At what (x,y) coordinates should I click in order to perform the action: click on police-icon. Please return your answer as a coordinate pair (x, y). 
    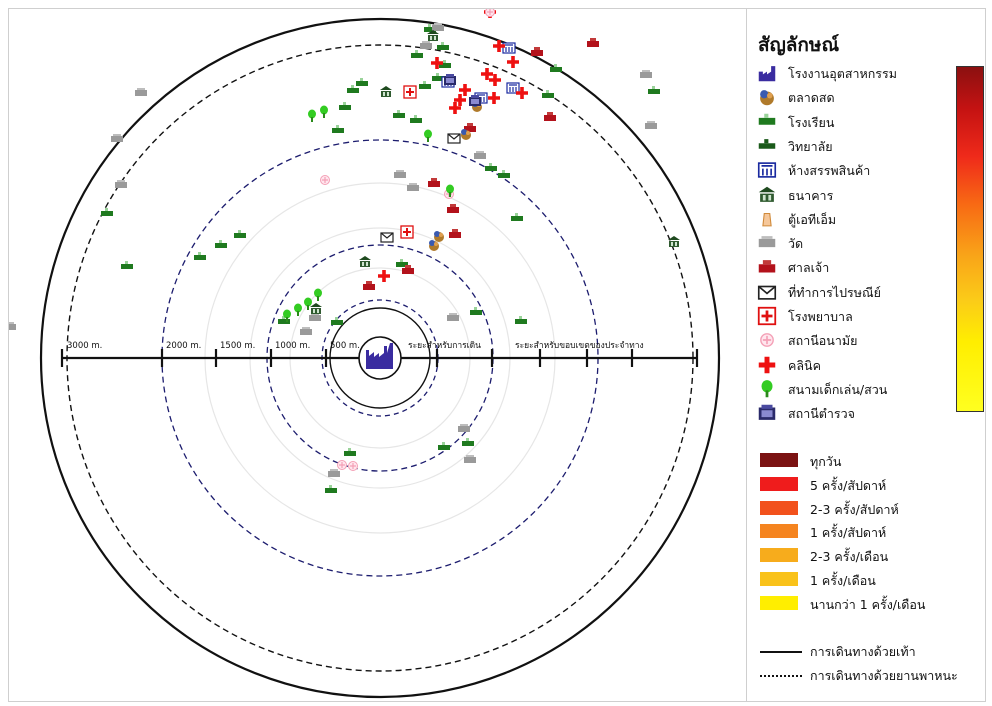
    Looking at the image, I should click on (767, 413).